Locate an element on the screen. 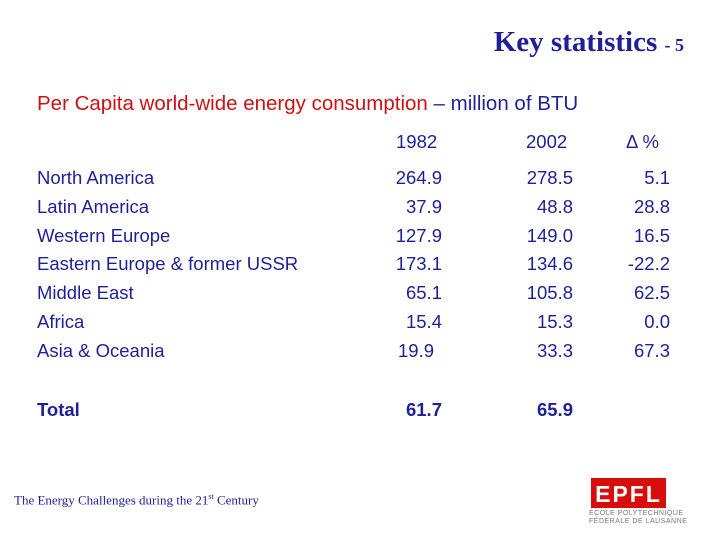 Image resolution: width=720 pixels, height=540 pixels. row-label: Western Europe is located at coordinates (104, 235).